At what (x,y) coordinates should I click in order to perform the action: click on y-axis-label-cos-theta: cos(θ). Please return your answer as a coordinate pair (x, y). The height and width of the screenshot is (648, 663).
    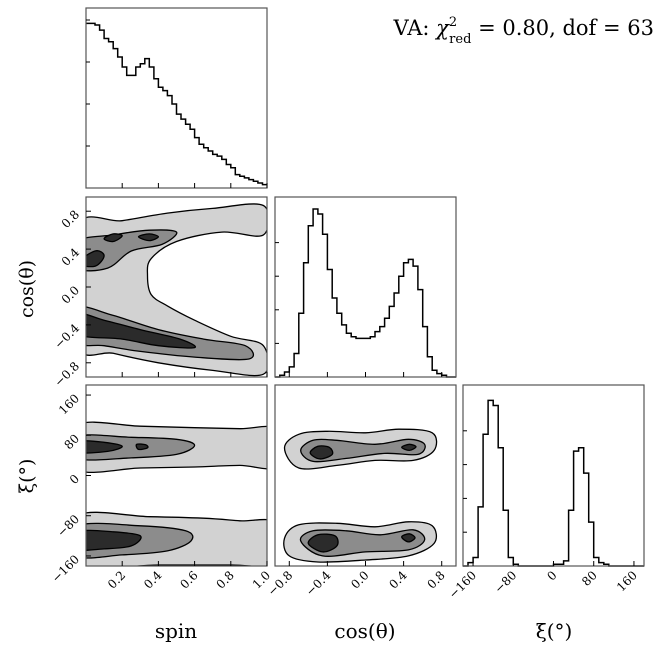
    Looking at the image, I should click on (27, 289).